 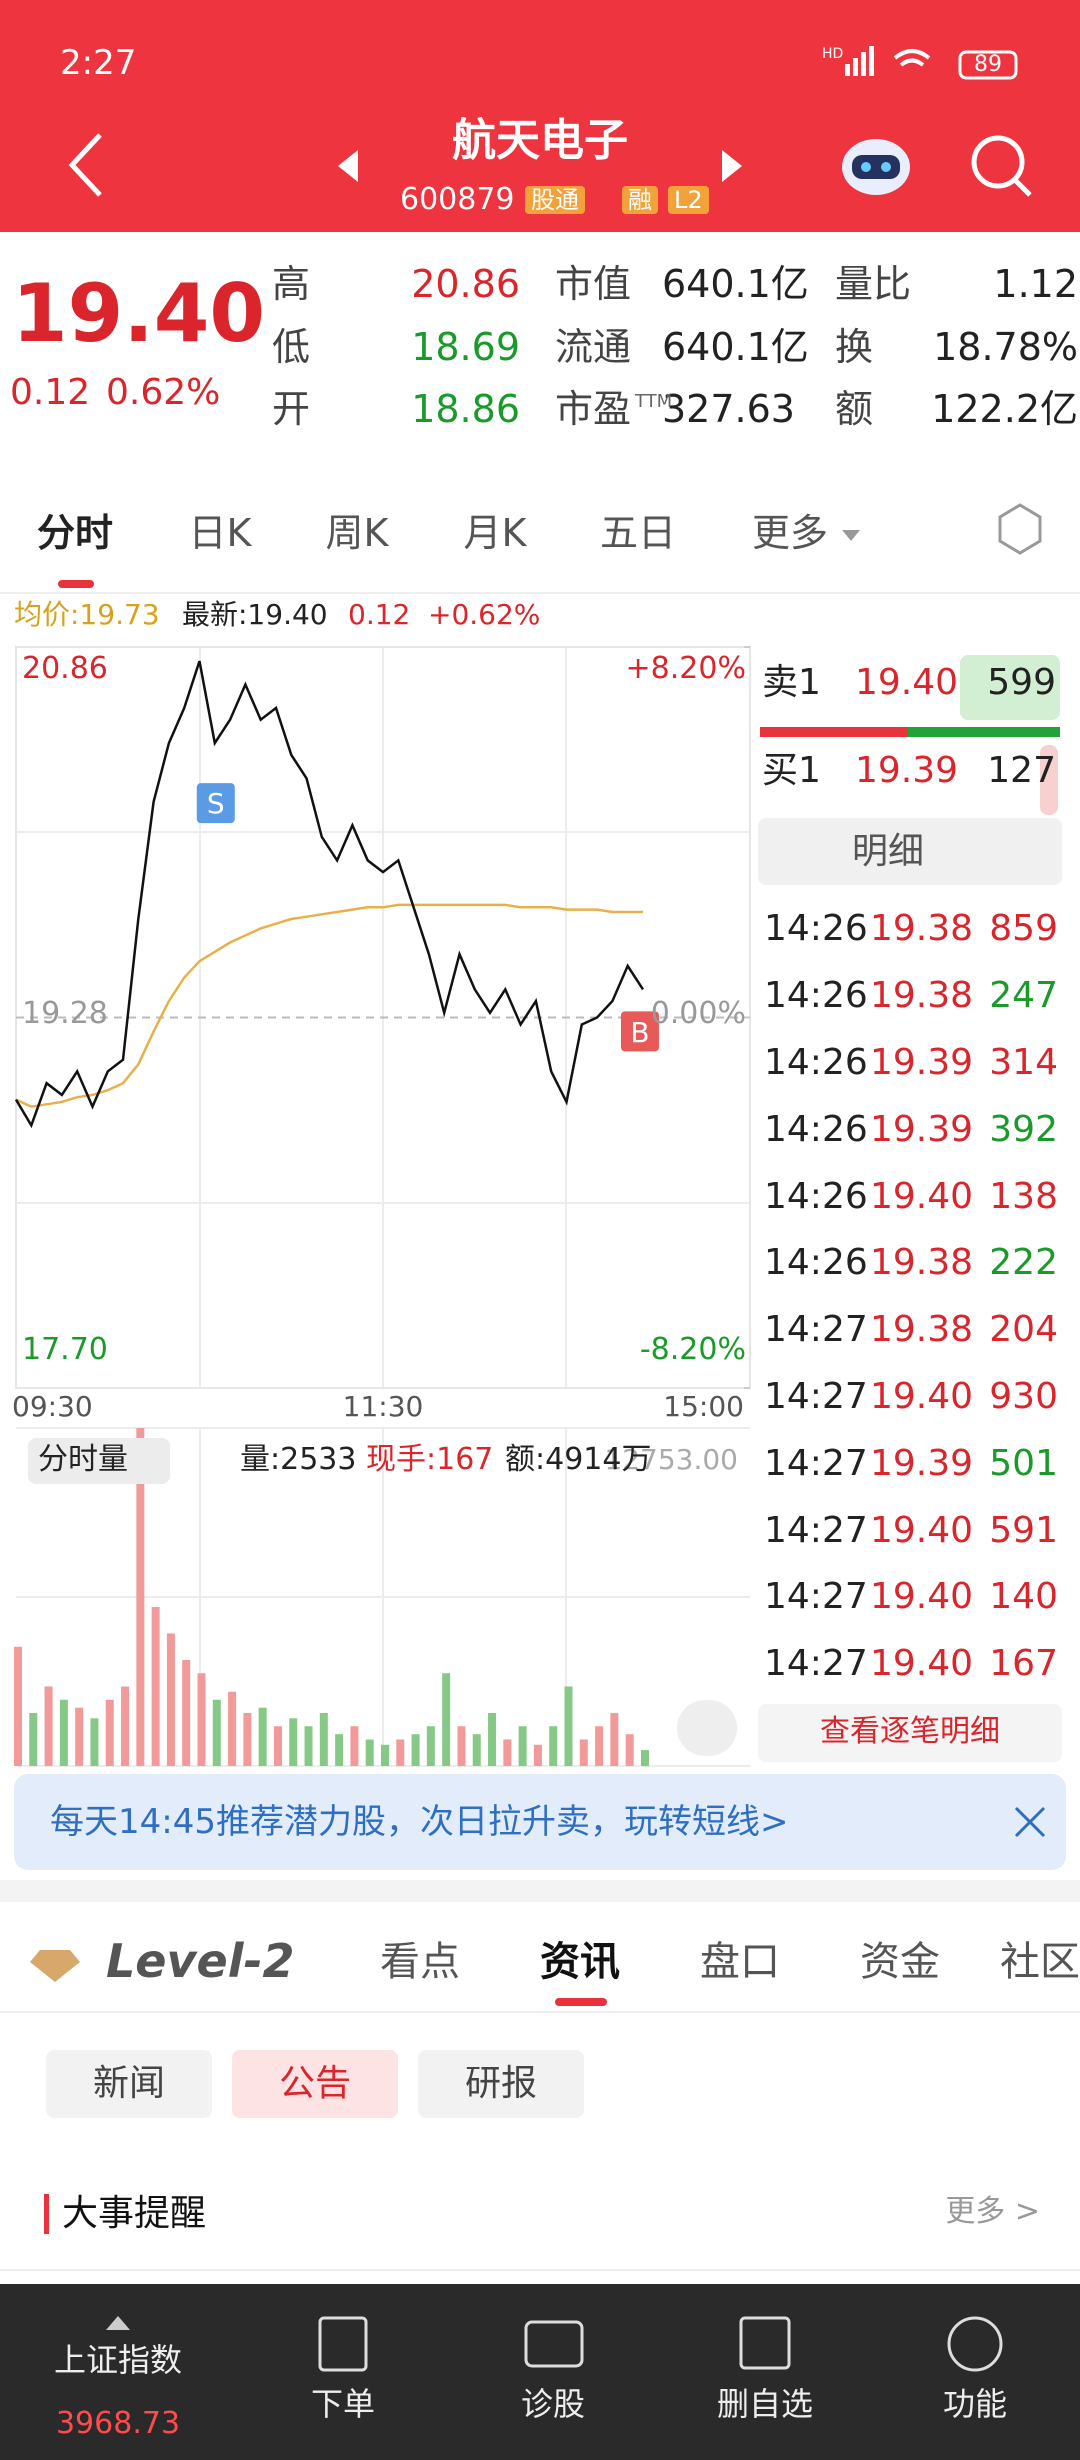 I want to click on x-tick-label: 15:00, so click(x=703, y=1407).